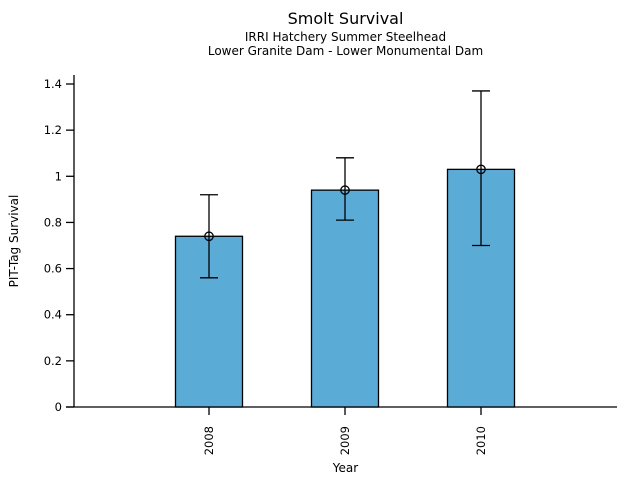  Describe the element at coordinates (345, 18) in the screenshot. I see `chart-title: Smolt Survival` at that location.